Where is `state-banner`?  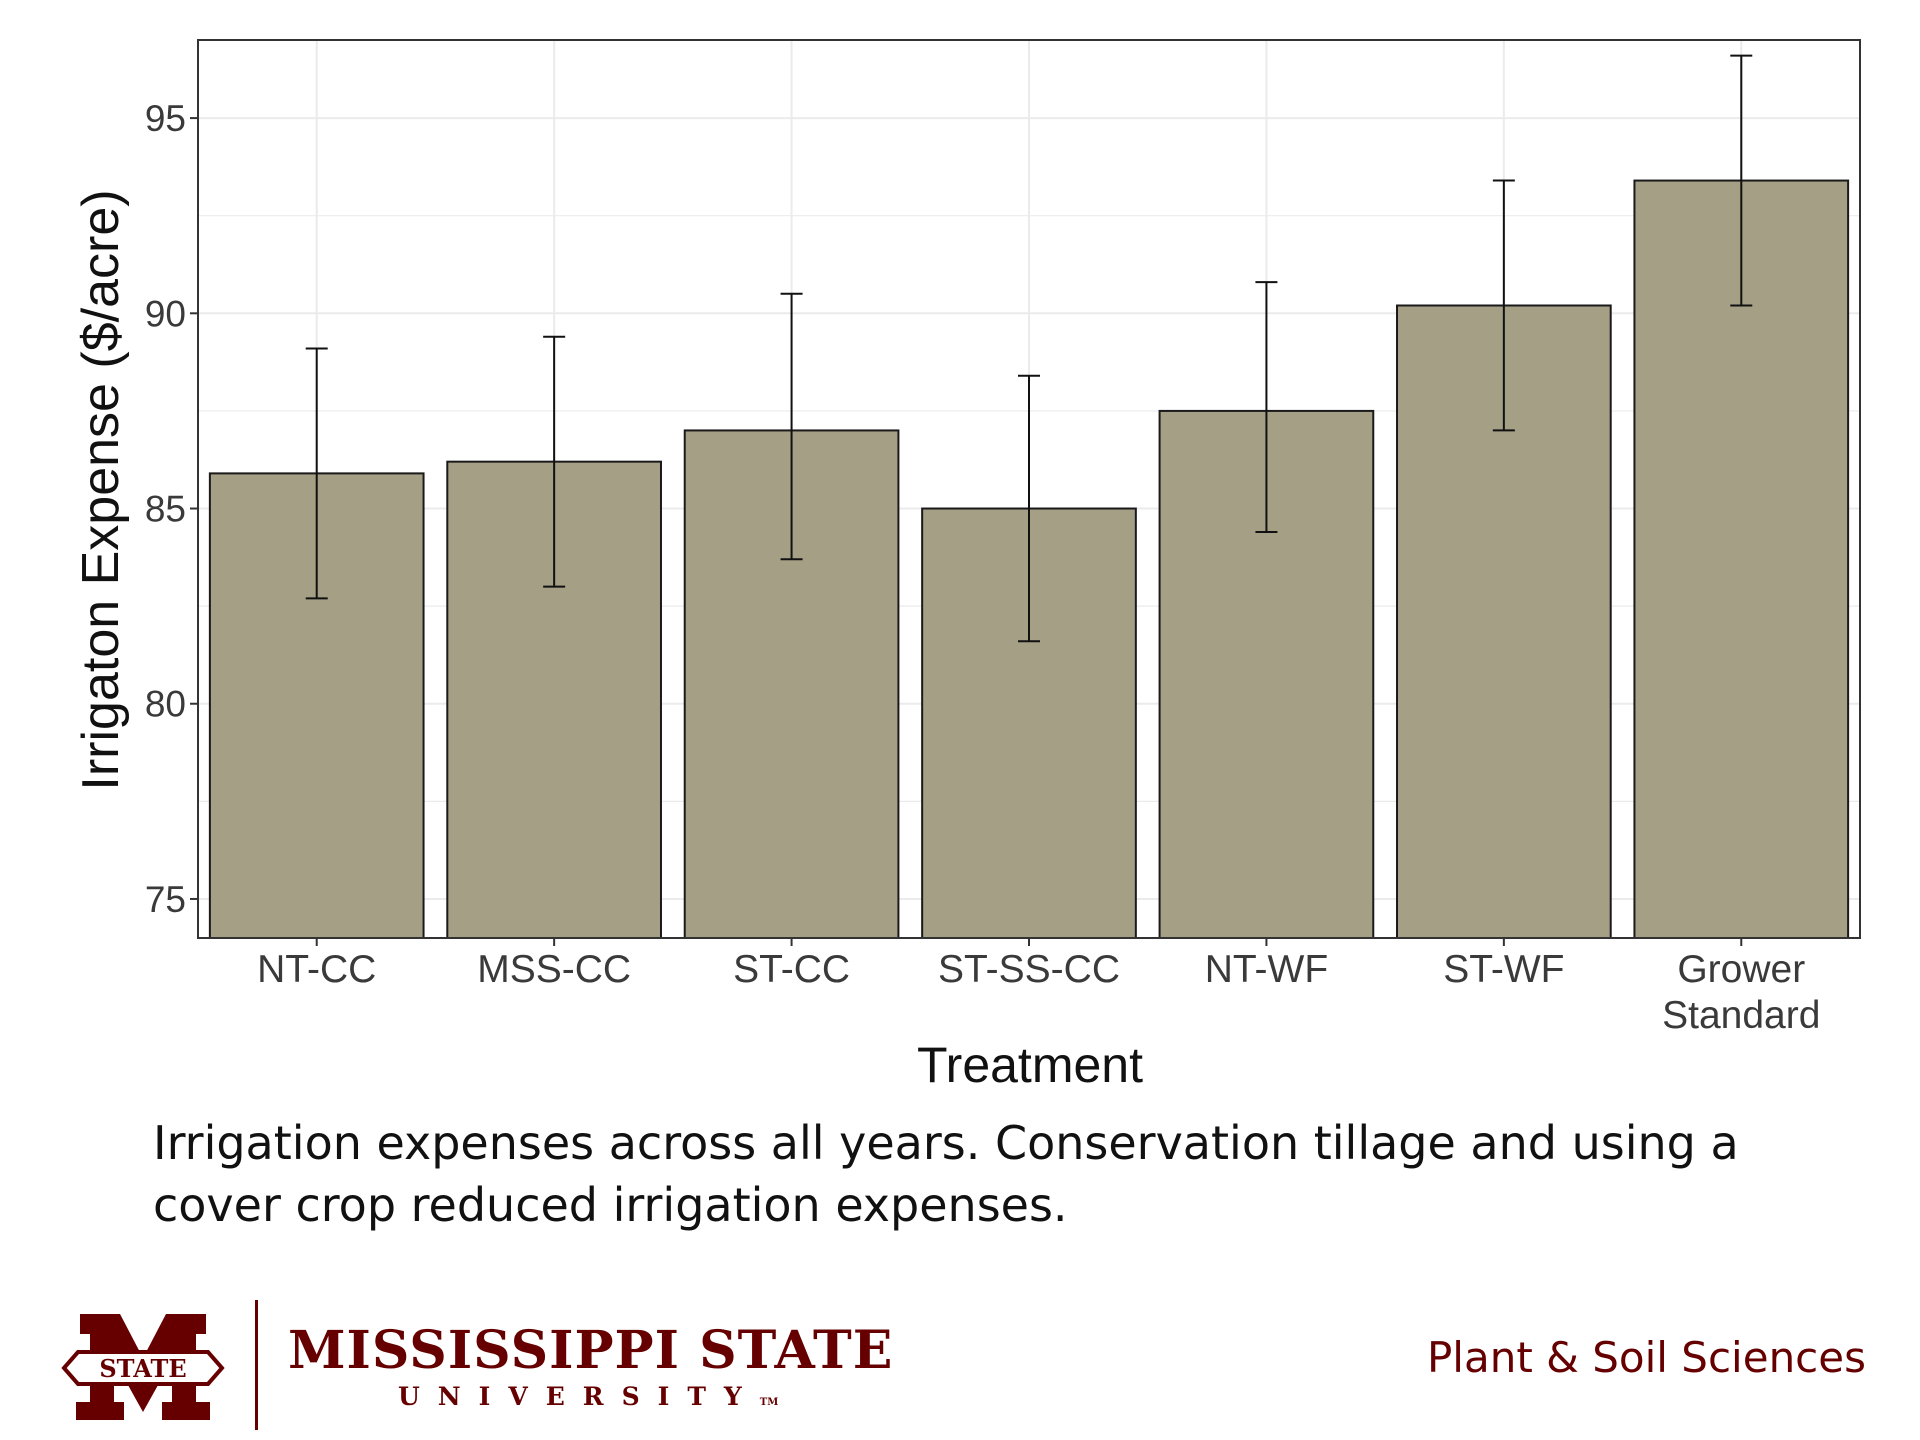
state-banner is located at coordinates (143, 1368).